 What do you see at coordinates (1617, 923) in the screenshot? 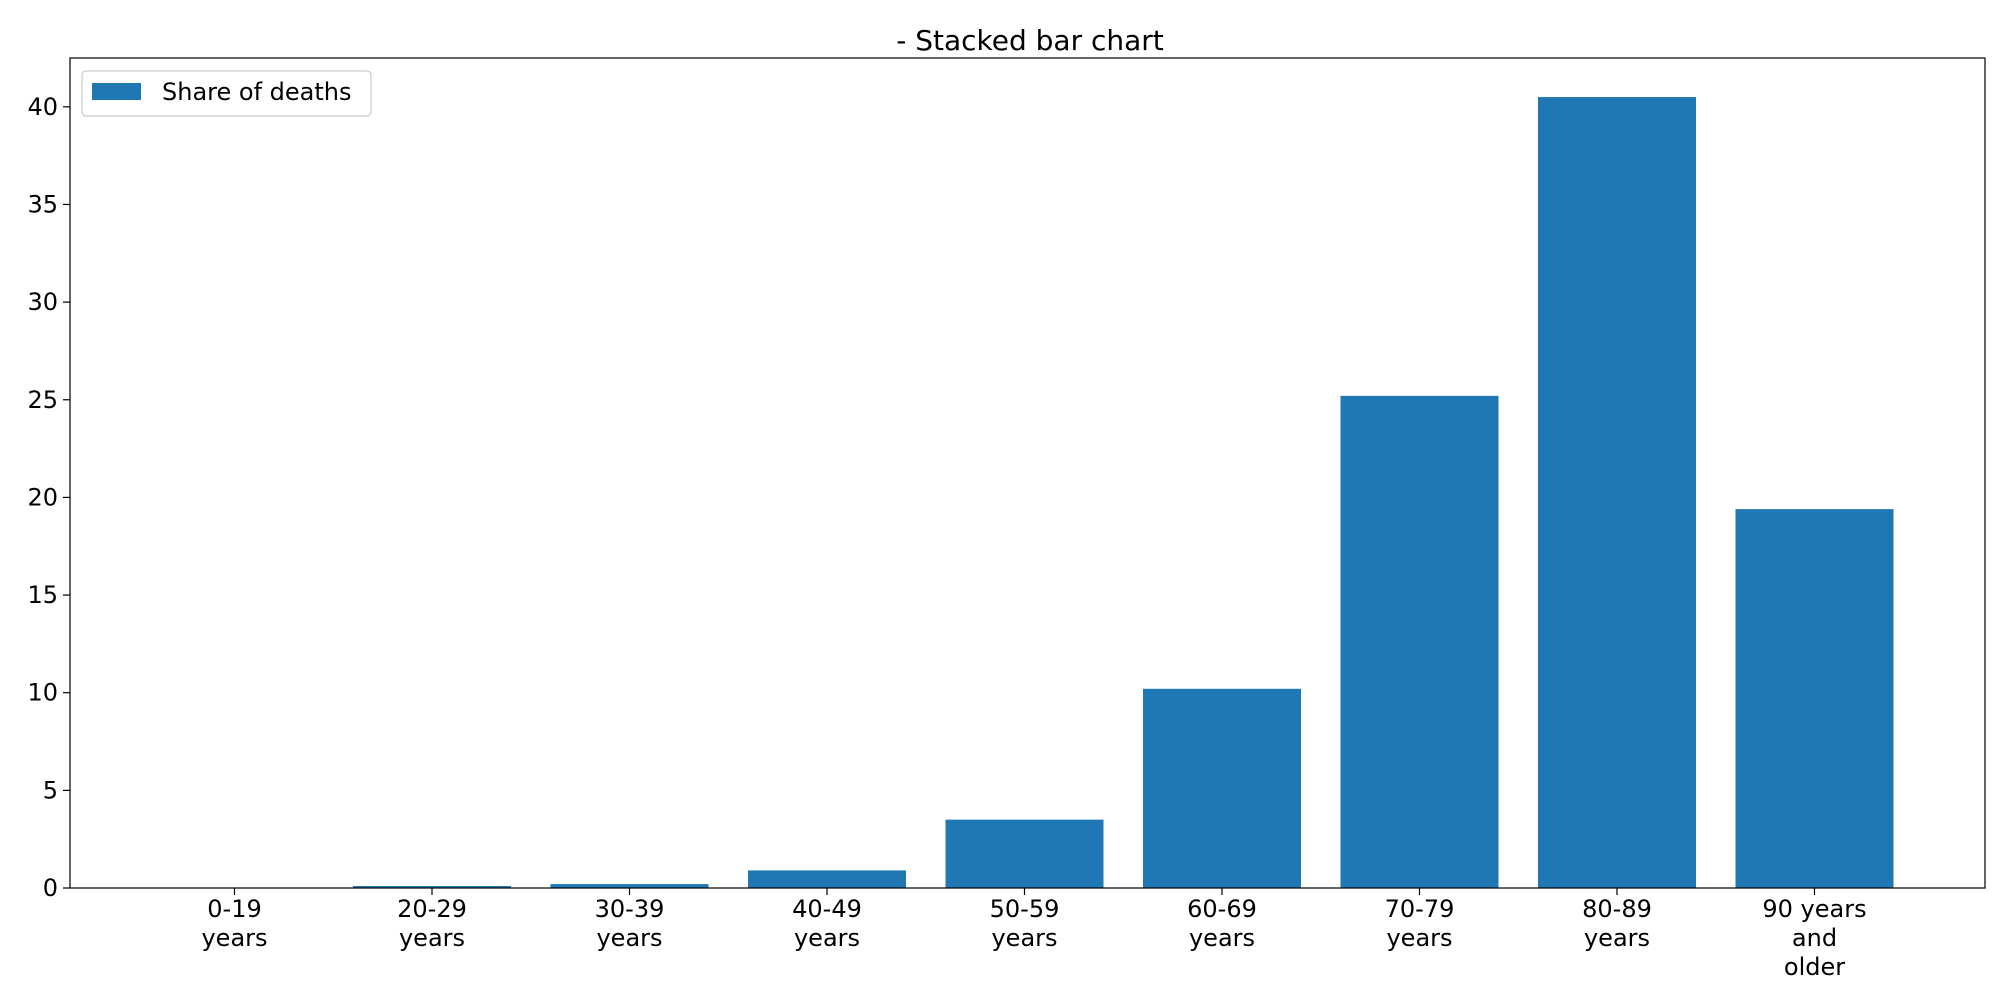
I see `x-tick-label-7: 80-89 years` at bounding box center [1617, 923].